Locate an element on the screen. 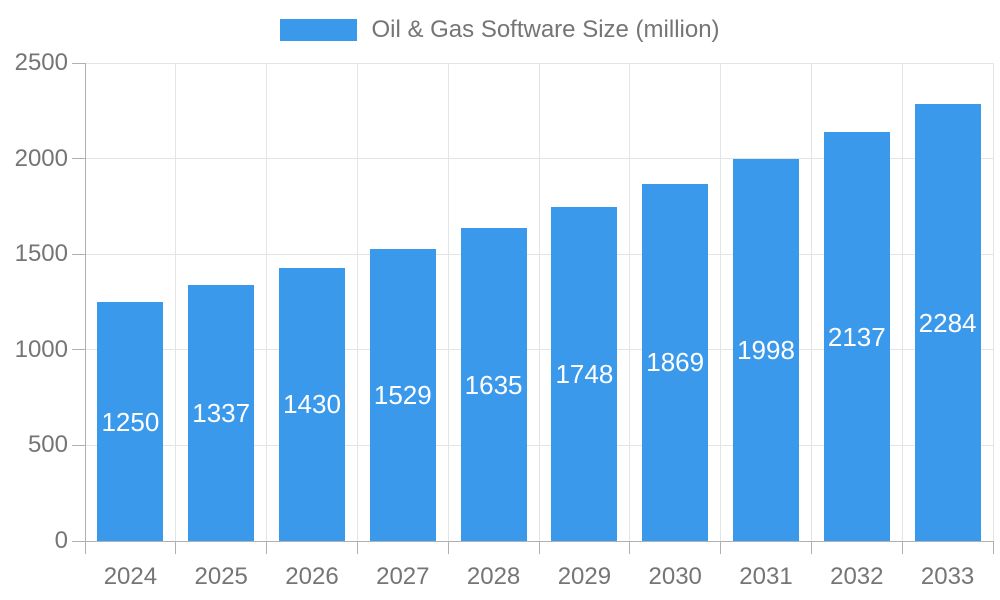  bar-value-label: 1869 is located at coordinates (675, 362).